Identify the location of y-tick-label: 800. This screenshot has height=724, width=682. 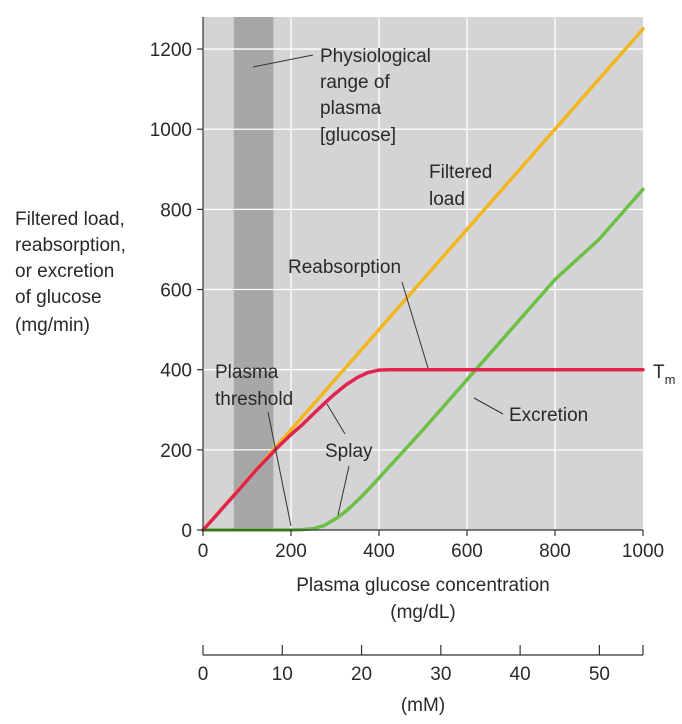
(176, 210).